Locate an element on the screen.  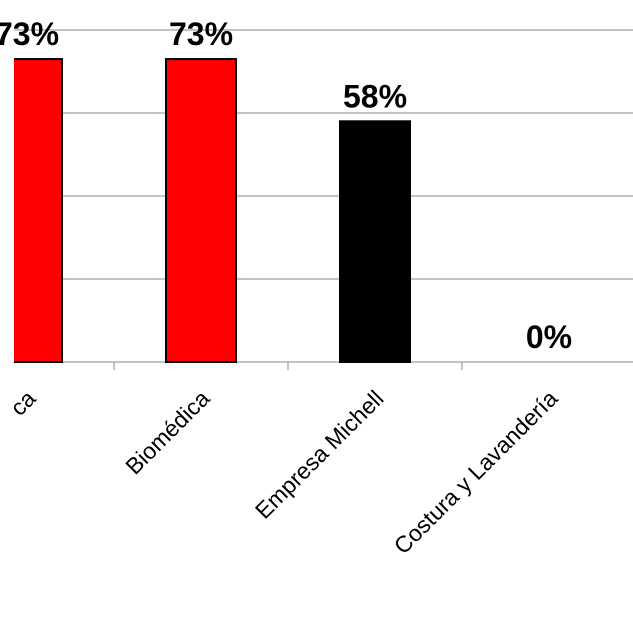
x-tick-label: Costura y Lavandería is located at coordinates (476, 472).